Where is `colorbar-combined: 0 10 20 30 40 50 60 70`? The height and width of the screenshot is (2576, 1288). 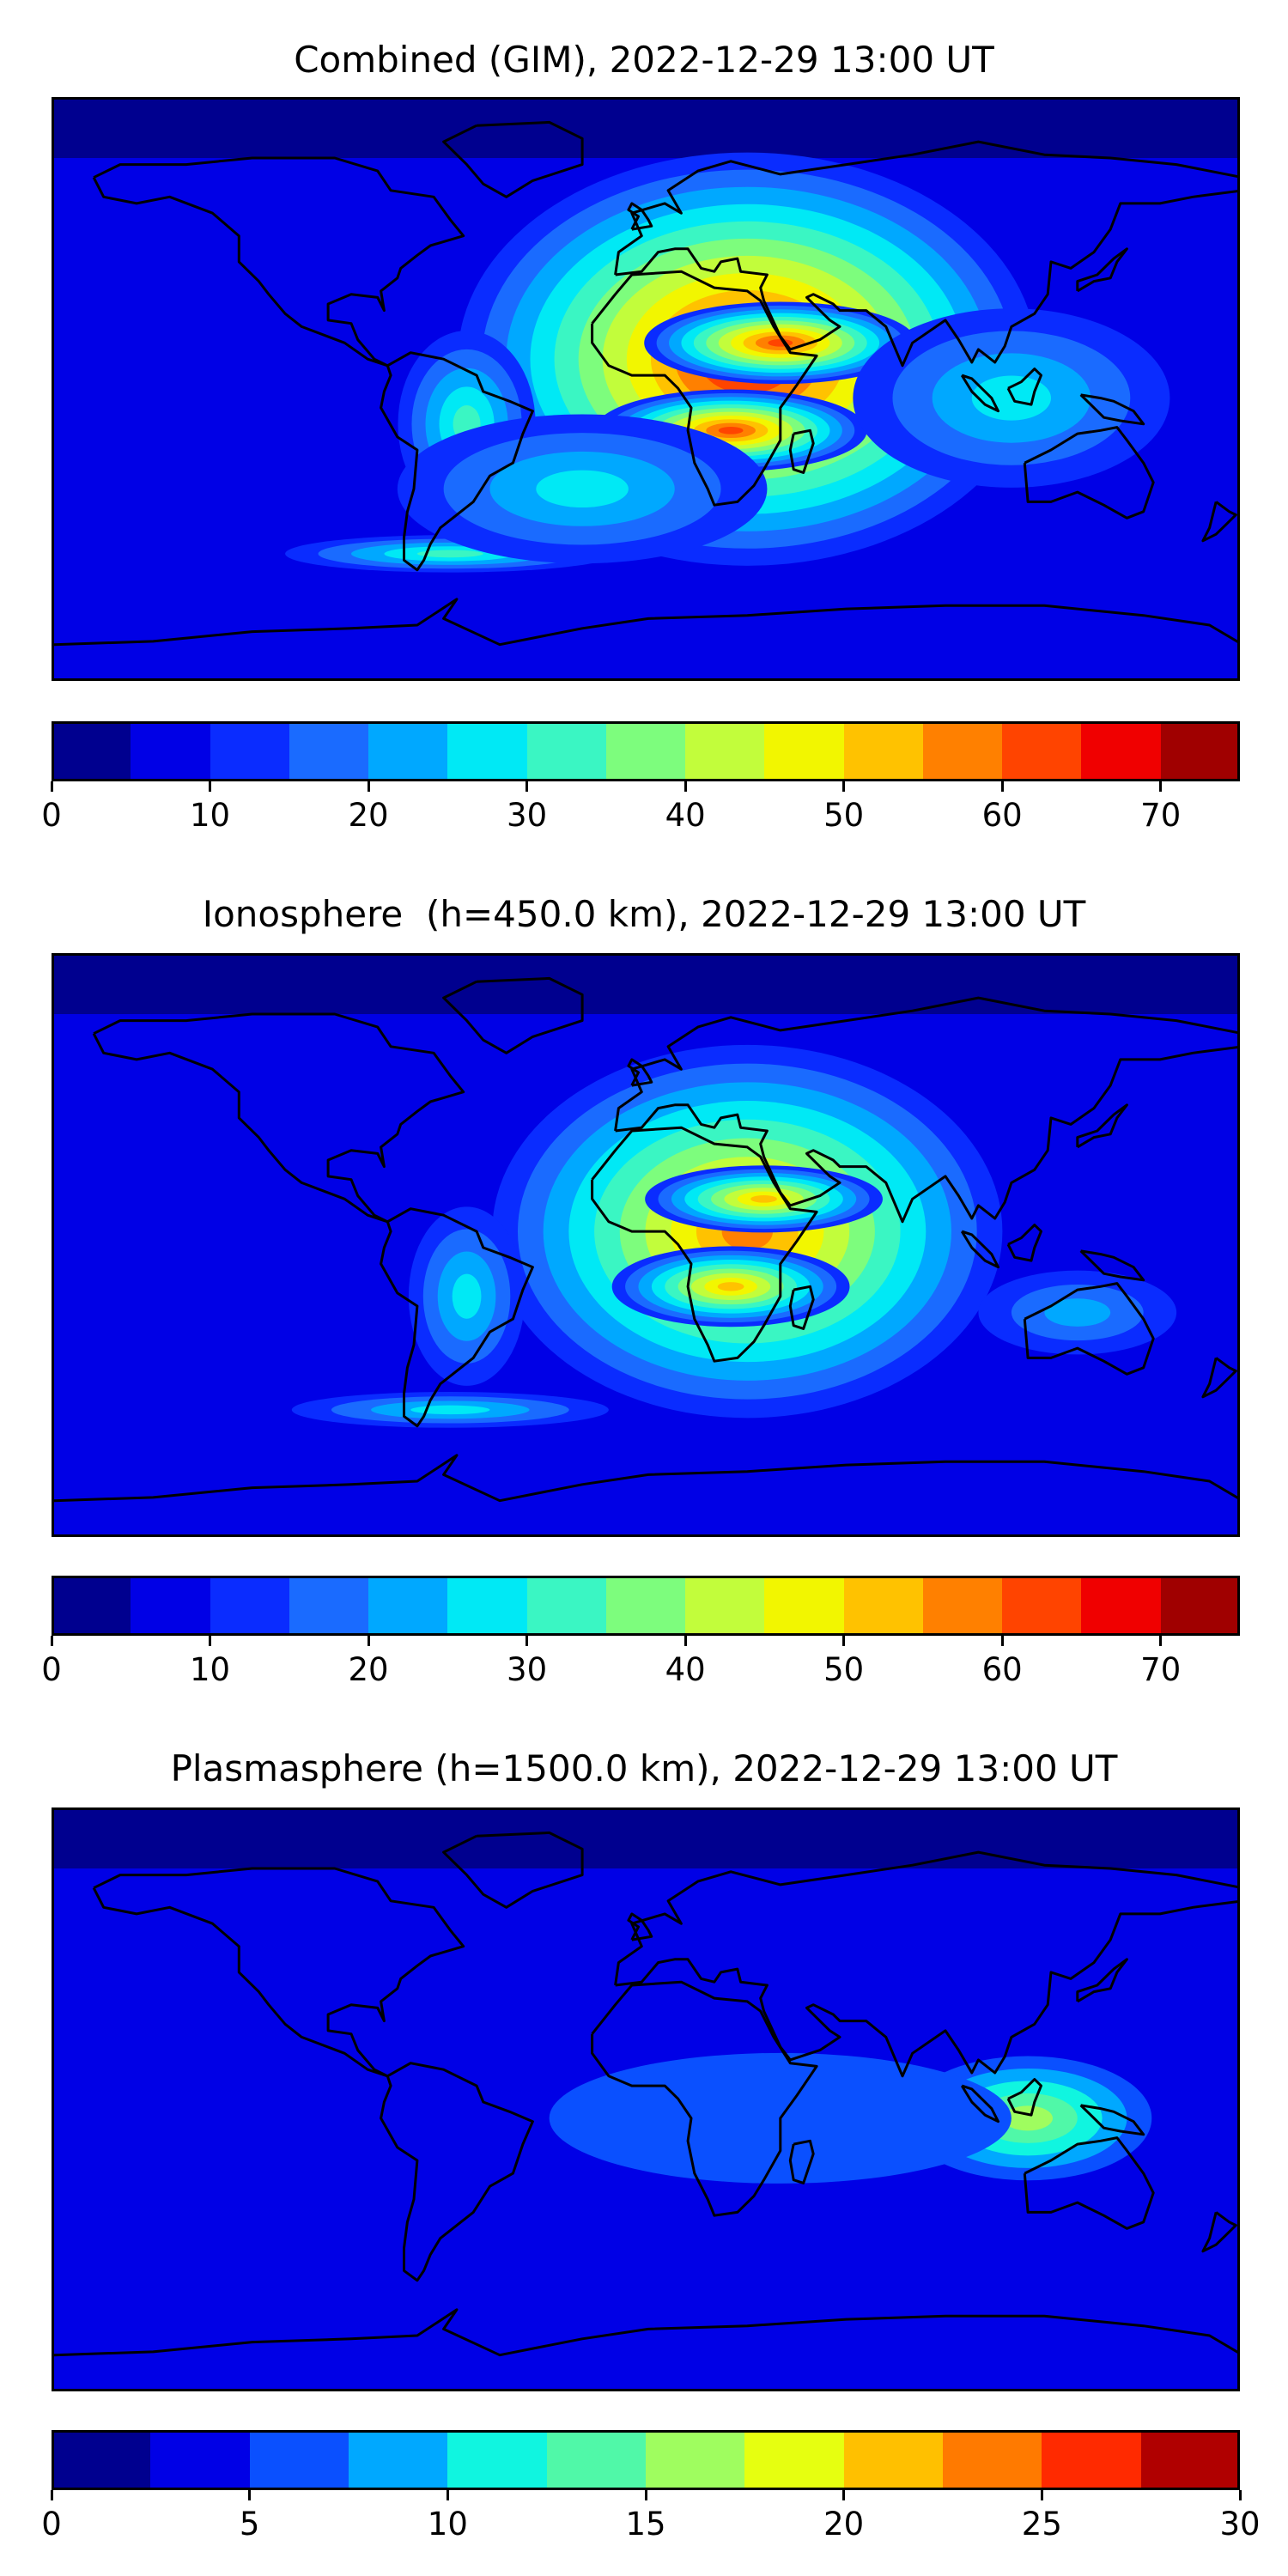
colorbar-combined: 0 10 20 30 40 50 60 70 is located at coordinates (641, 777).